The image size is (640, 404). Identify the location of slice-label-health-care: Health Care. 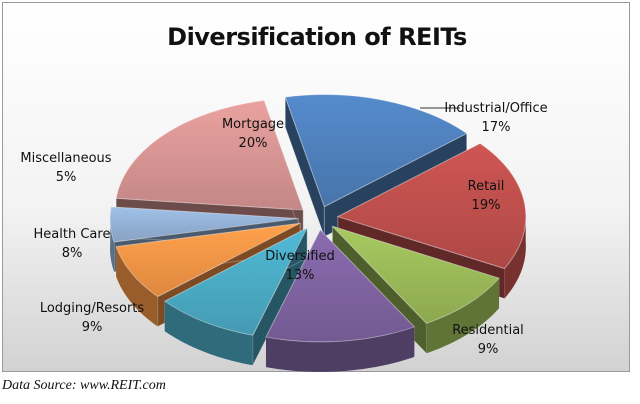
(72, 234).